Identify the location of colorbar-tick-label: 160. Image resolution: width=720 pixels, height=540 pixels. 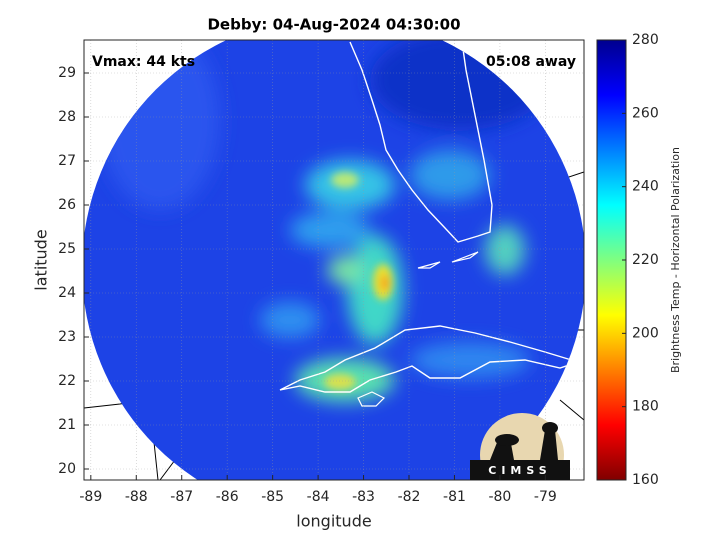
(645, 480).